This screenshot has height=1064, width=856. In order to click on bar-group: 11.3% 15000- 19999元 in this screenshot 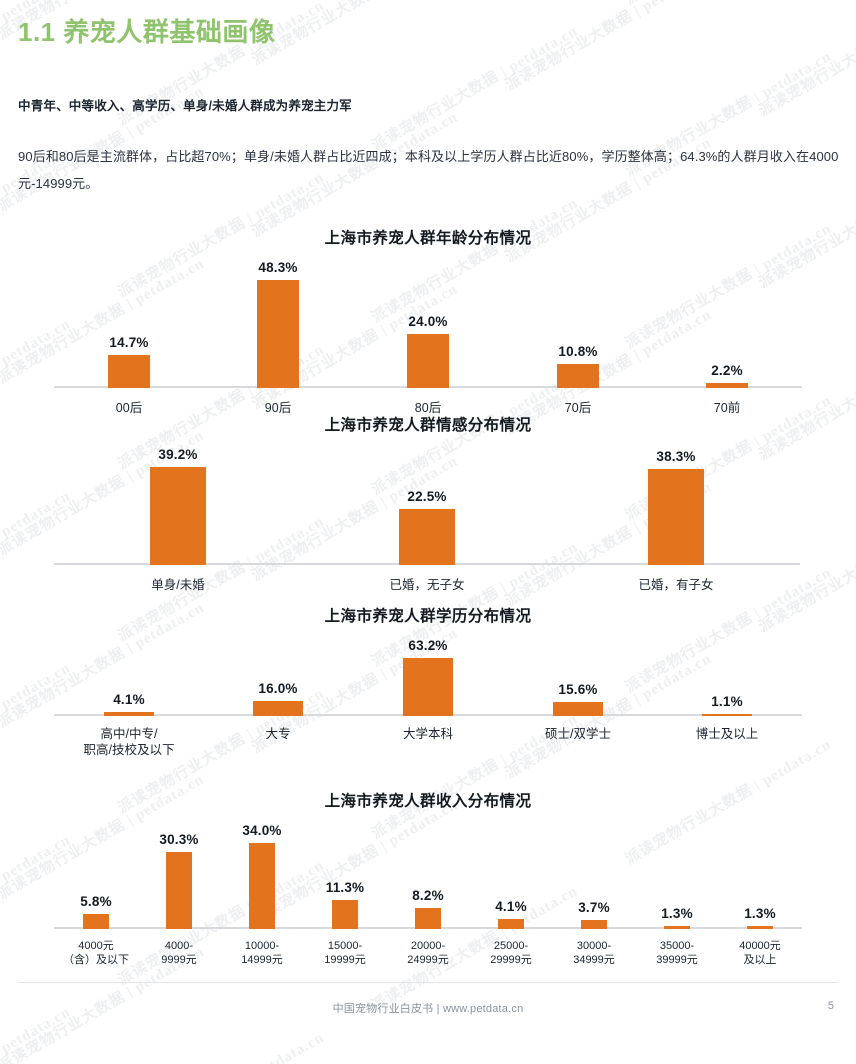, I will do `click(345, 904)`.